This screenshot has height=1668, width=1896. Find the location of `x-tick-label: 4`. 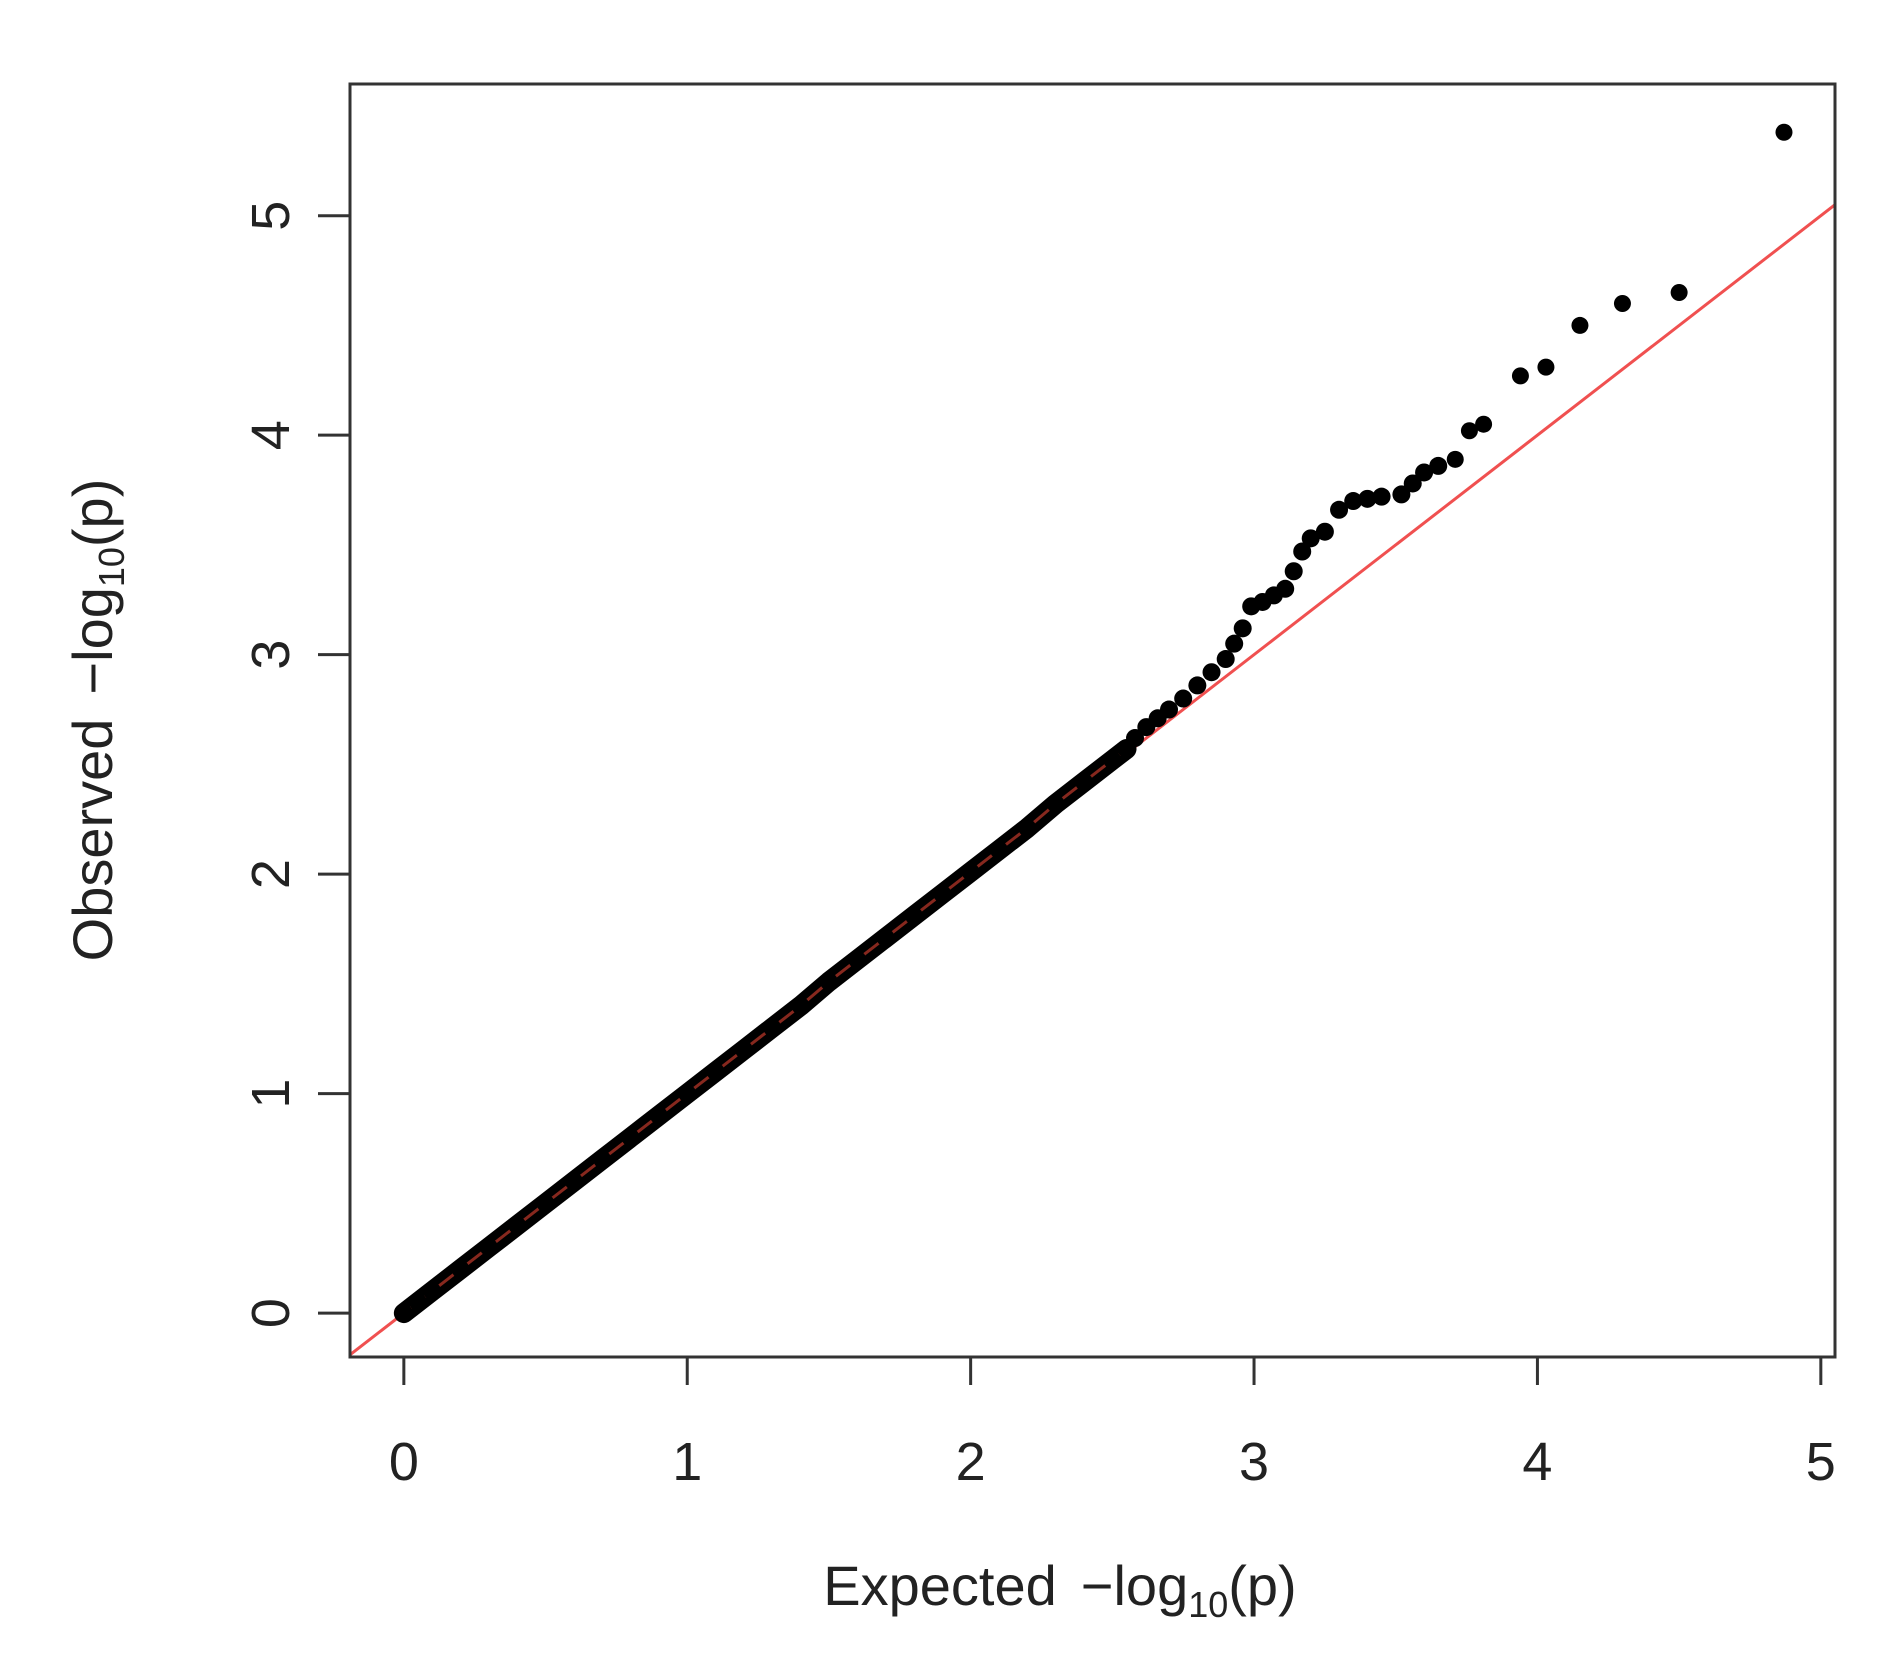

x-tick-label: 4 is located at coordinates (1537, 1462).